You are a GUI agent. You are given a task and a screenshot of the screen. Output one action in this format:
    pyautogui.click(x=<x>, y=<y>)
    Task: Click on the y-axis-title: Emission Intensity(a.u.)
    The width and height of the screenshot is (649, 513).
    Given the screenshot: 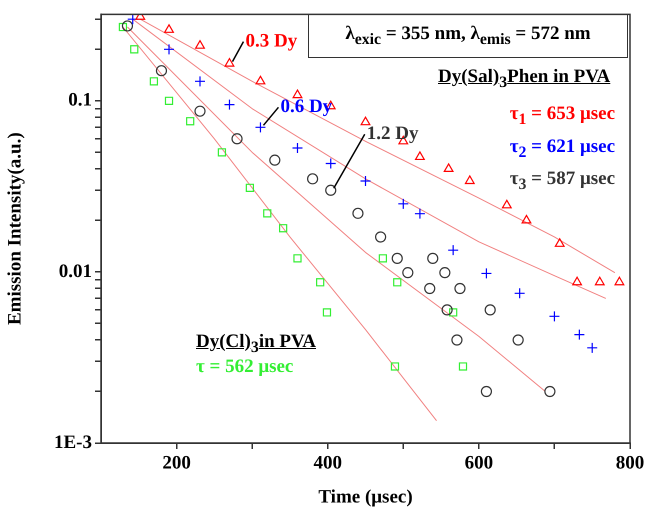 What is the action you would take?
    pyautogui.click(x=15, y=229)
    